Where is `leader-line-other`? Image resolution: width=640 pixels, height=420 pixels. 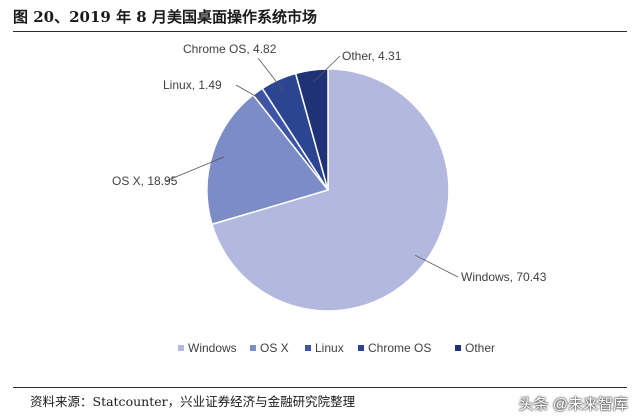 leader-line-other is located at coordinates (327, 69).